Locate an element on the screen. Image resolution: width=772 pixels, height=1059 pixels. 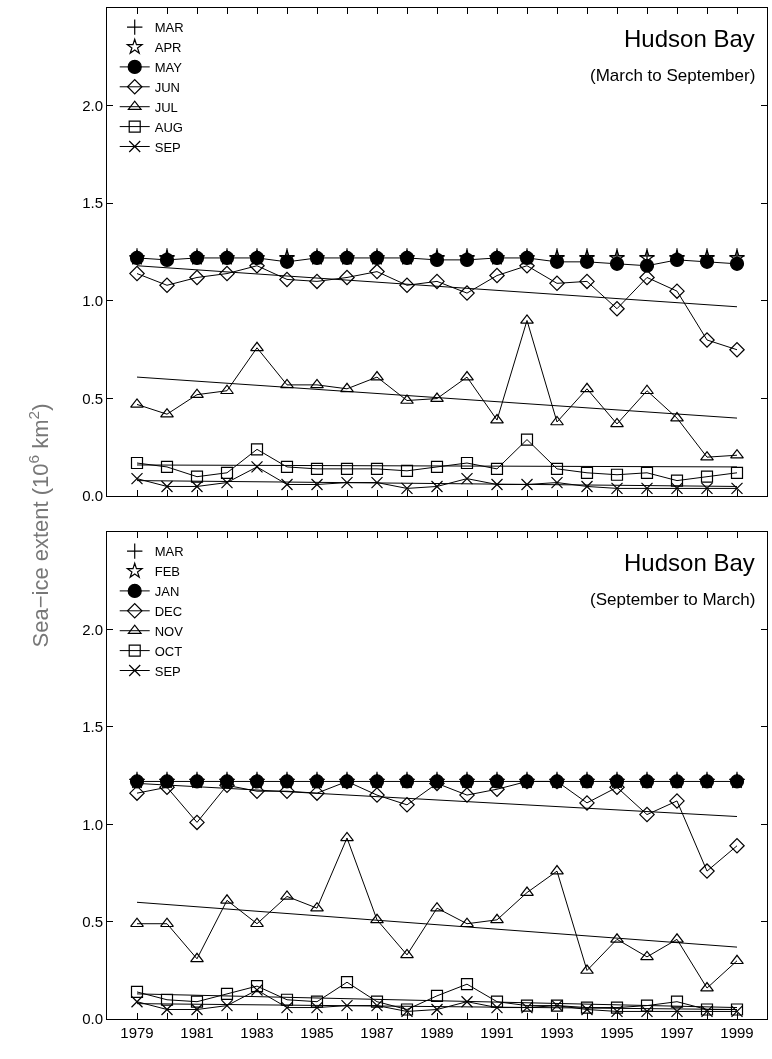
x-tick-label: 1985 is located at coordinates (317, 1033).